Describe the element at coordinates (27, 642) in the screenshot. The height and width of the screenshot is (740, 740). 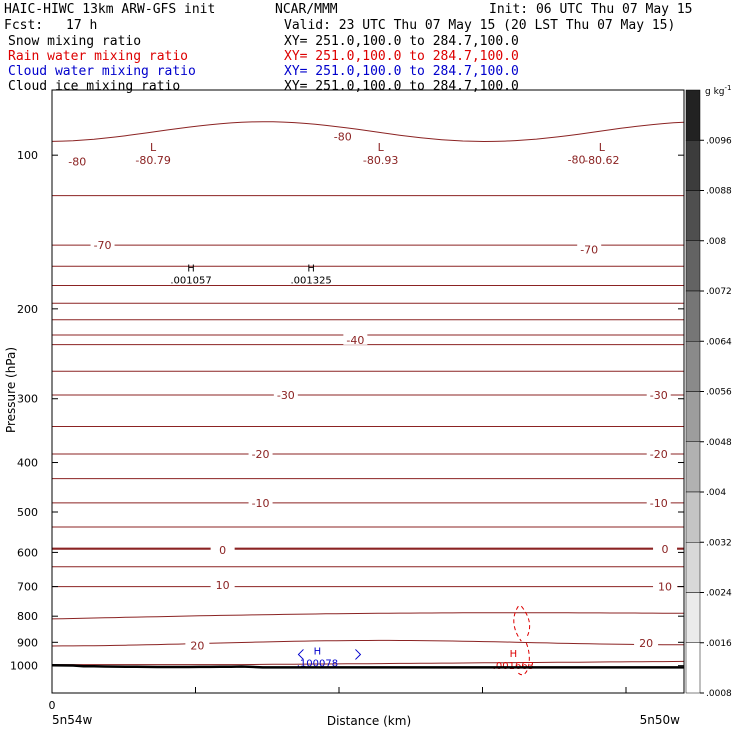
I see `y-tick-label: 900` at that location.